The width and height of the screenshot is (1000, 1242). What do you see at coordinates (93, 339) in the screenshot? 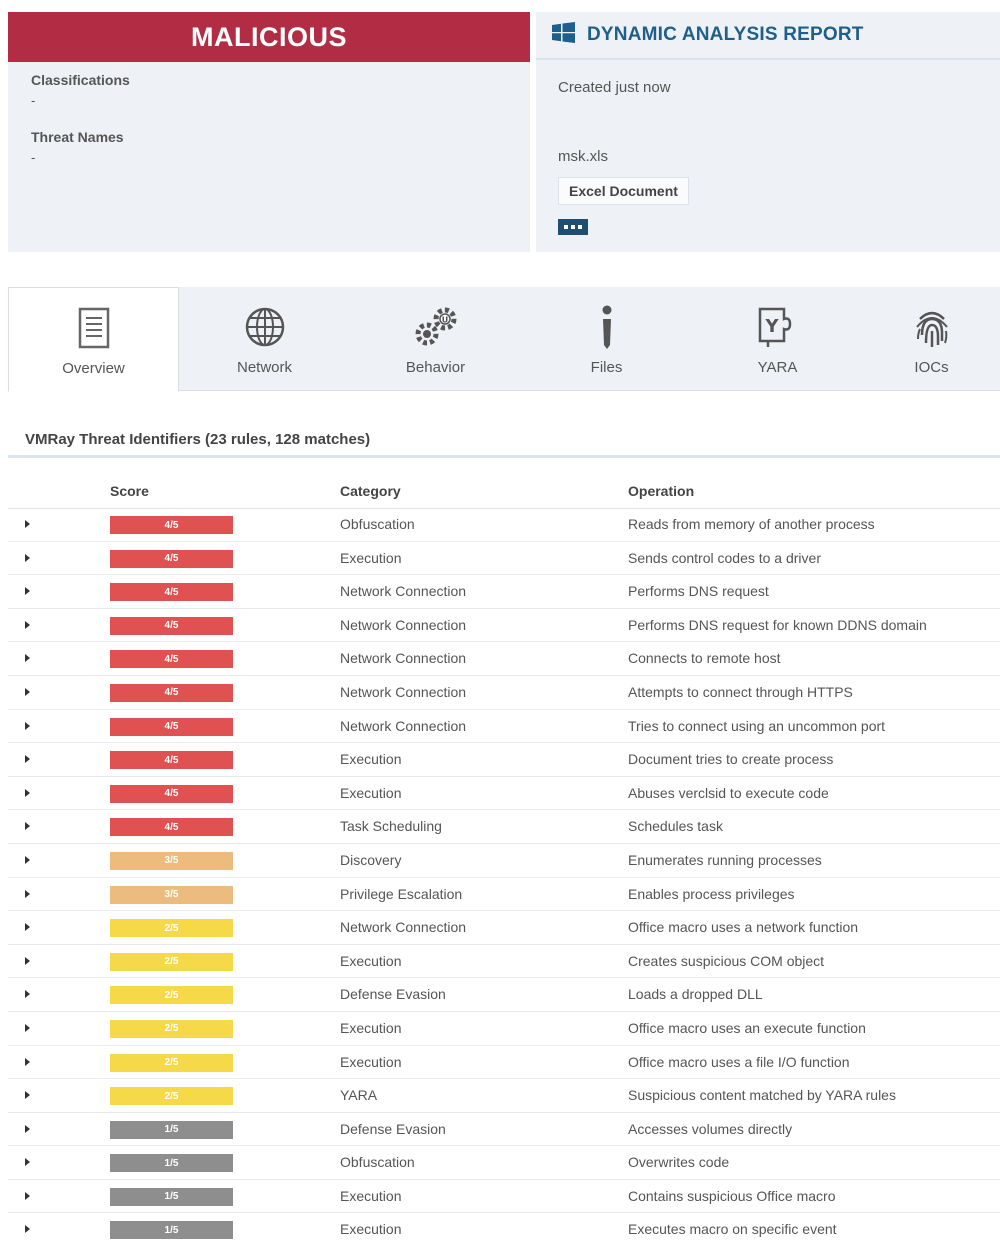
I see `tab-overview: Overview` at bounding box center [93, 339].